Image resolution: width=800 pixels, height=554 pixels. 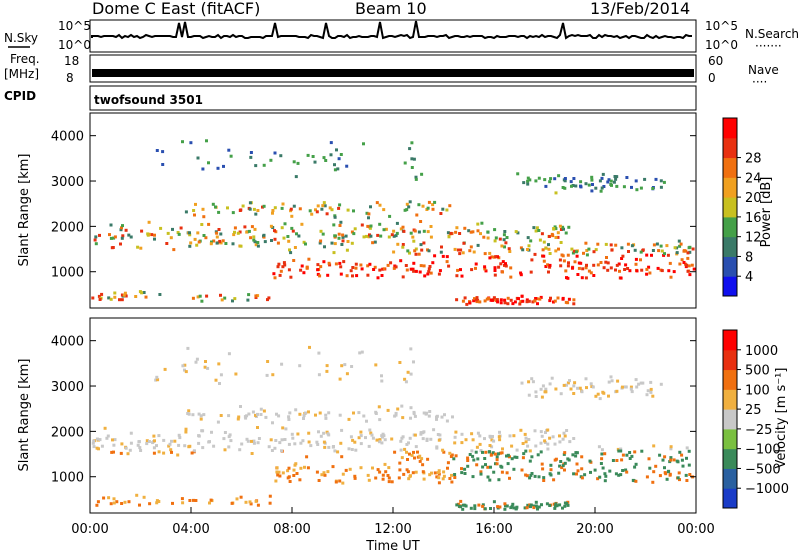 I want to click on nave-label-dots: ····, so click(x=759, y=82).